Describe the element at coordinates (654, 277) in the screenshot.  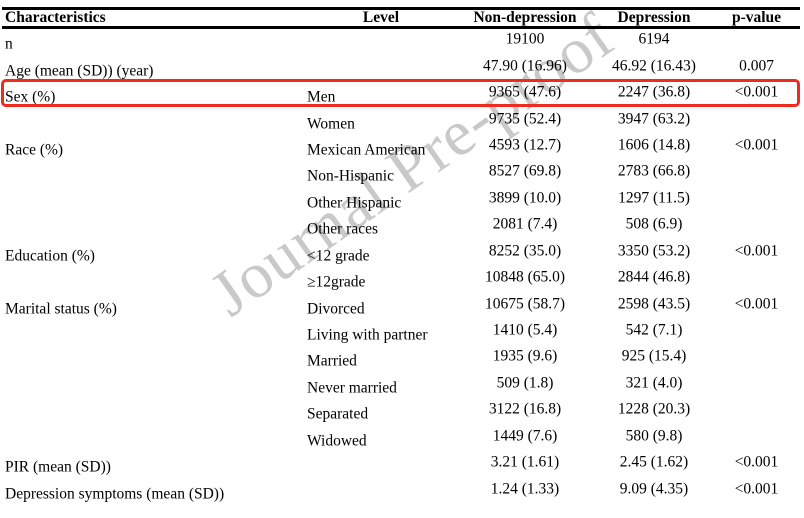
I see `cell-depression: 2844 (46.8)` at that location.